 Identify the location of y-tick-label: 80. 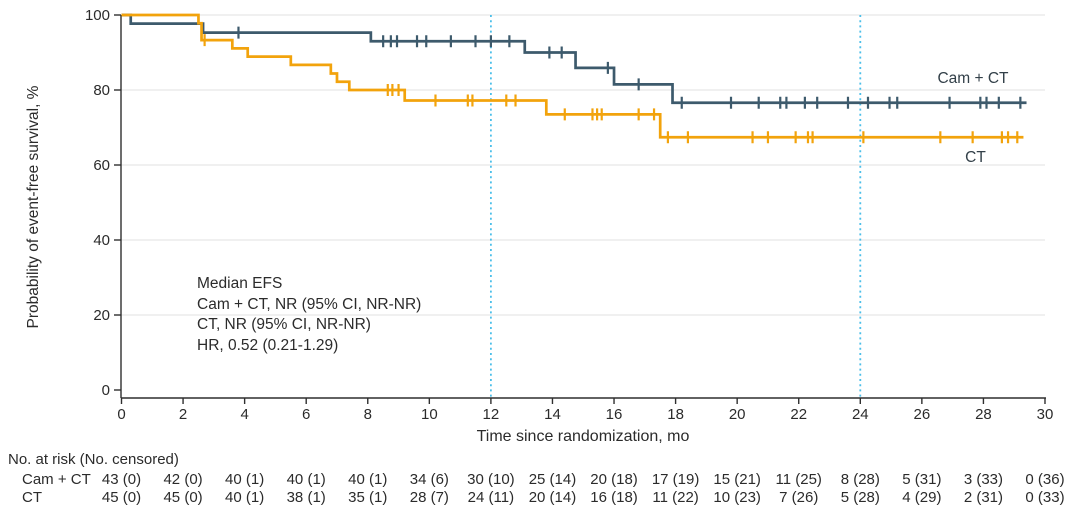
(101, 90).